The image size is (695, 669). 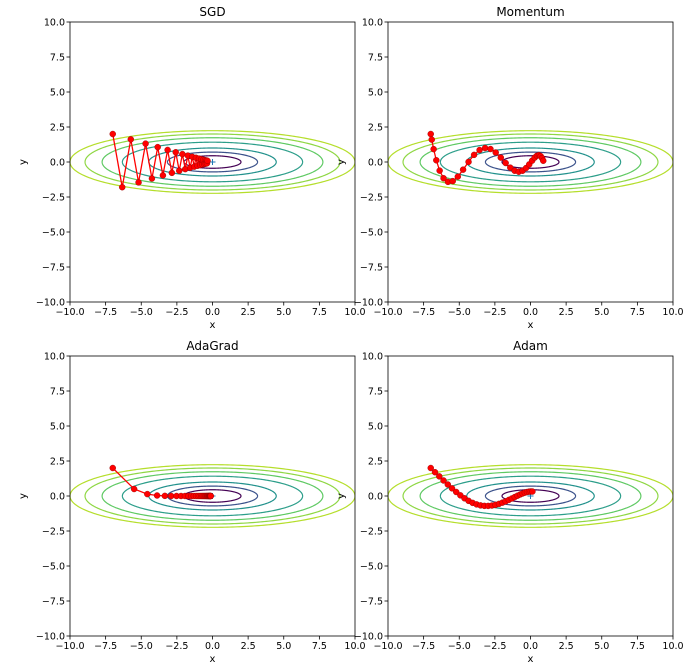 I want to click on y-axis-label: y, so click(x=341, y=162).